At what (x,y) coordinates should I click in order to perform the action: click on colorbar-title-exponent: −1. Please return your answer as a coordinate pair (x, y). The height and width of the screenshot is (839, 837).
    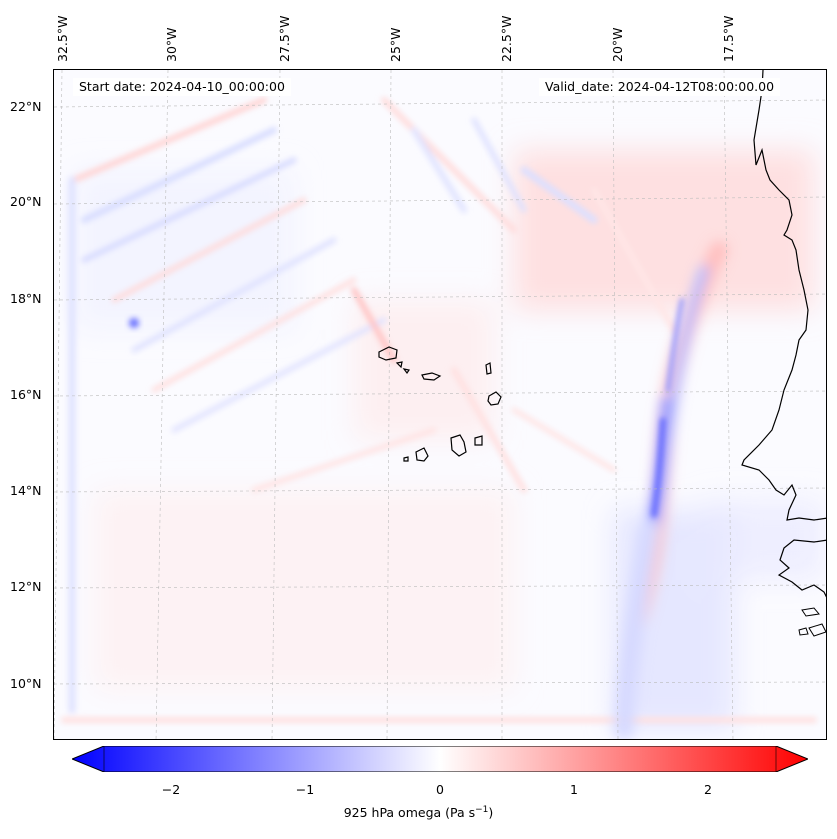
    Looking at the image, I should click on (482, 810).